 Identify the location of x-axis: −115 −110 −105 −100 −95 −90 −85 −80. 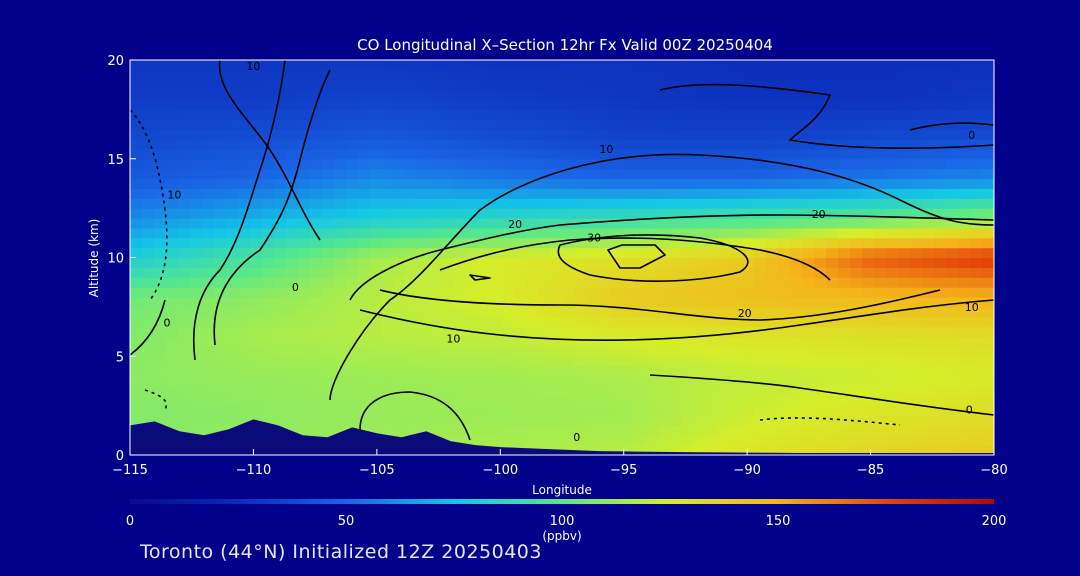
(560, 463).